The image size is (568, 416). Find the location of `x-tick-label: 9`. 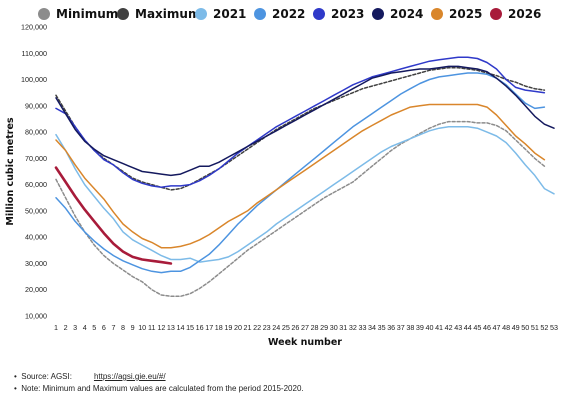

x-tick-label: 9 is located at coordinates (133, 327).